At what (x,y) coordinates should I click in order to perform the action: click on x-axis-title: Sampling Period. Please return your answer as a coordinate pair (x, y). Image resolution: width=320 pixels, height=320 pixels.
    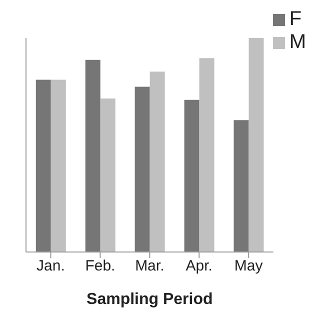
    Looking at the image, I should click on (149, 299).